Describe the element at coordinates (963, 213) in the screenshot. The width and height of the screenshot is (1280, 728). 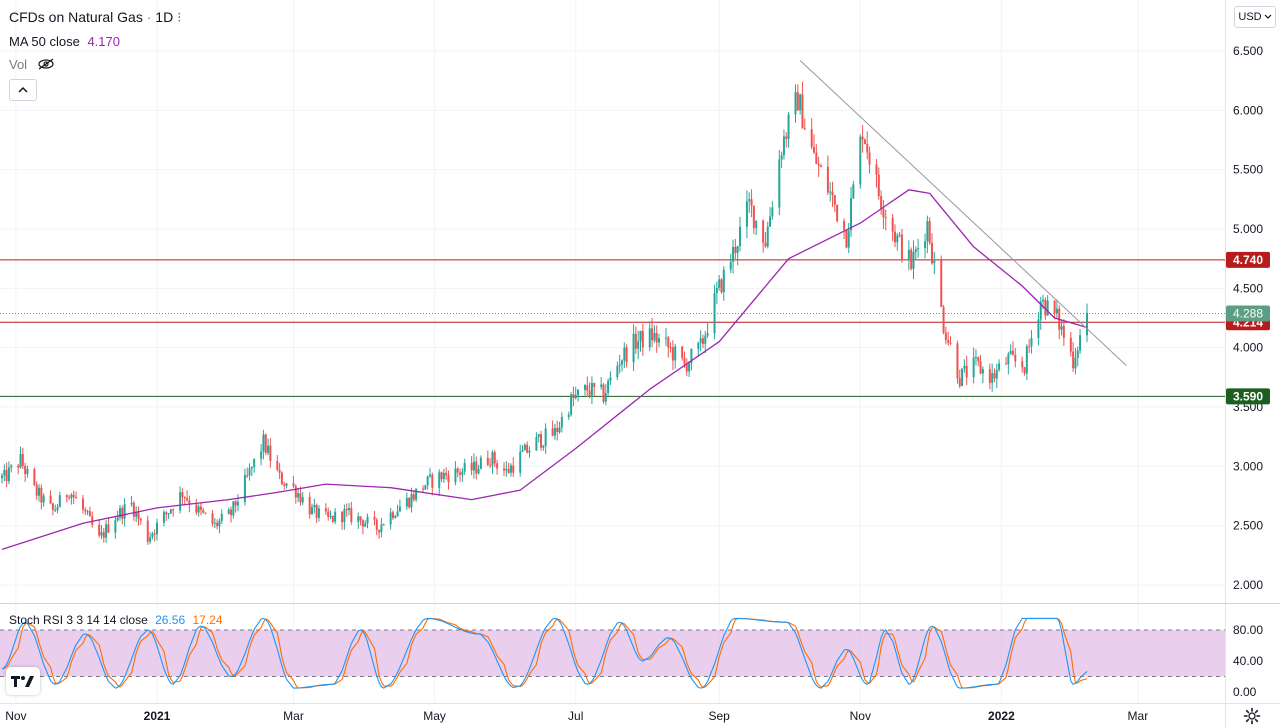
I see `trendline-group` at that location.